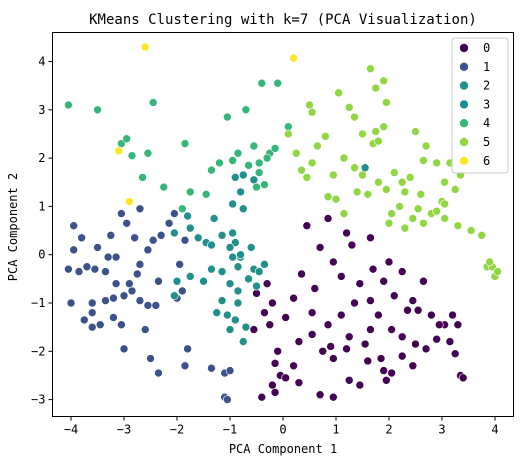 Image resolution: width=526 pixels, height=466 pixels. What do you see at coordinates (71, 430) in the screenshot?
I see `x-tick-label: −4` at bounding box center [71, 430].